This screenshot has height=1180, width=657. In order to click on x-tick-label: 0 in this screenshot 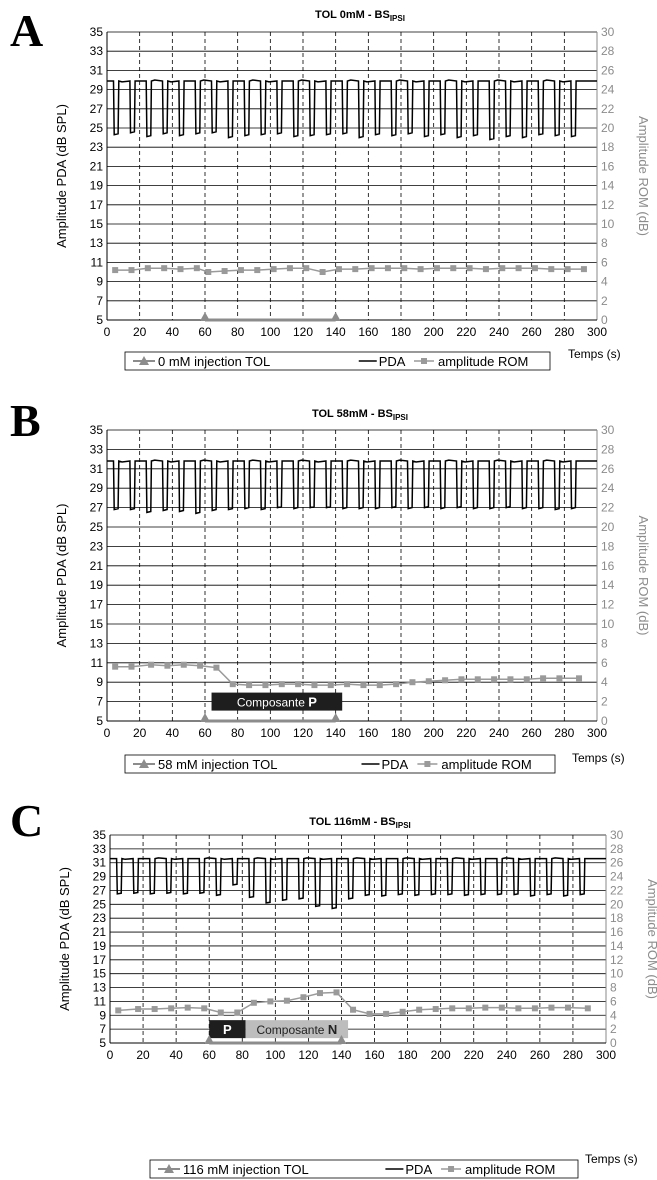, I will do `click(107, 733)`.